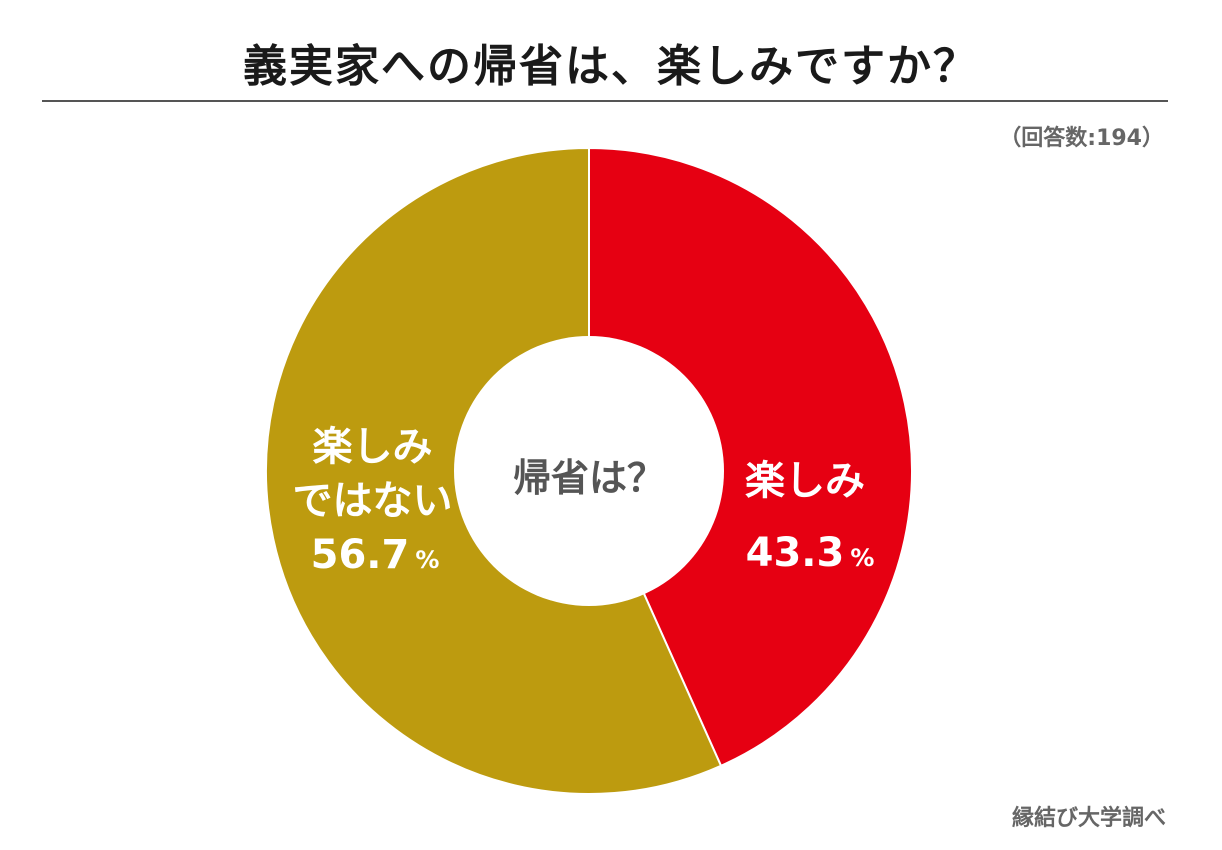 This screenshot has height=850, width=1222. Describe the element at coordinates (372, 501) in the screenshot. I see `slice-not-fun-label-line-2: ではない` at that location.